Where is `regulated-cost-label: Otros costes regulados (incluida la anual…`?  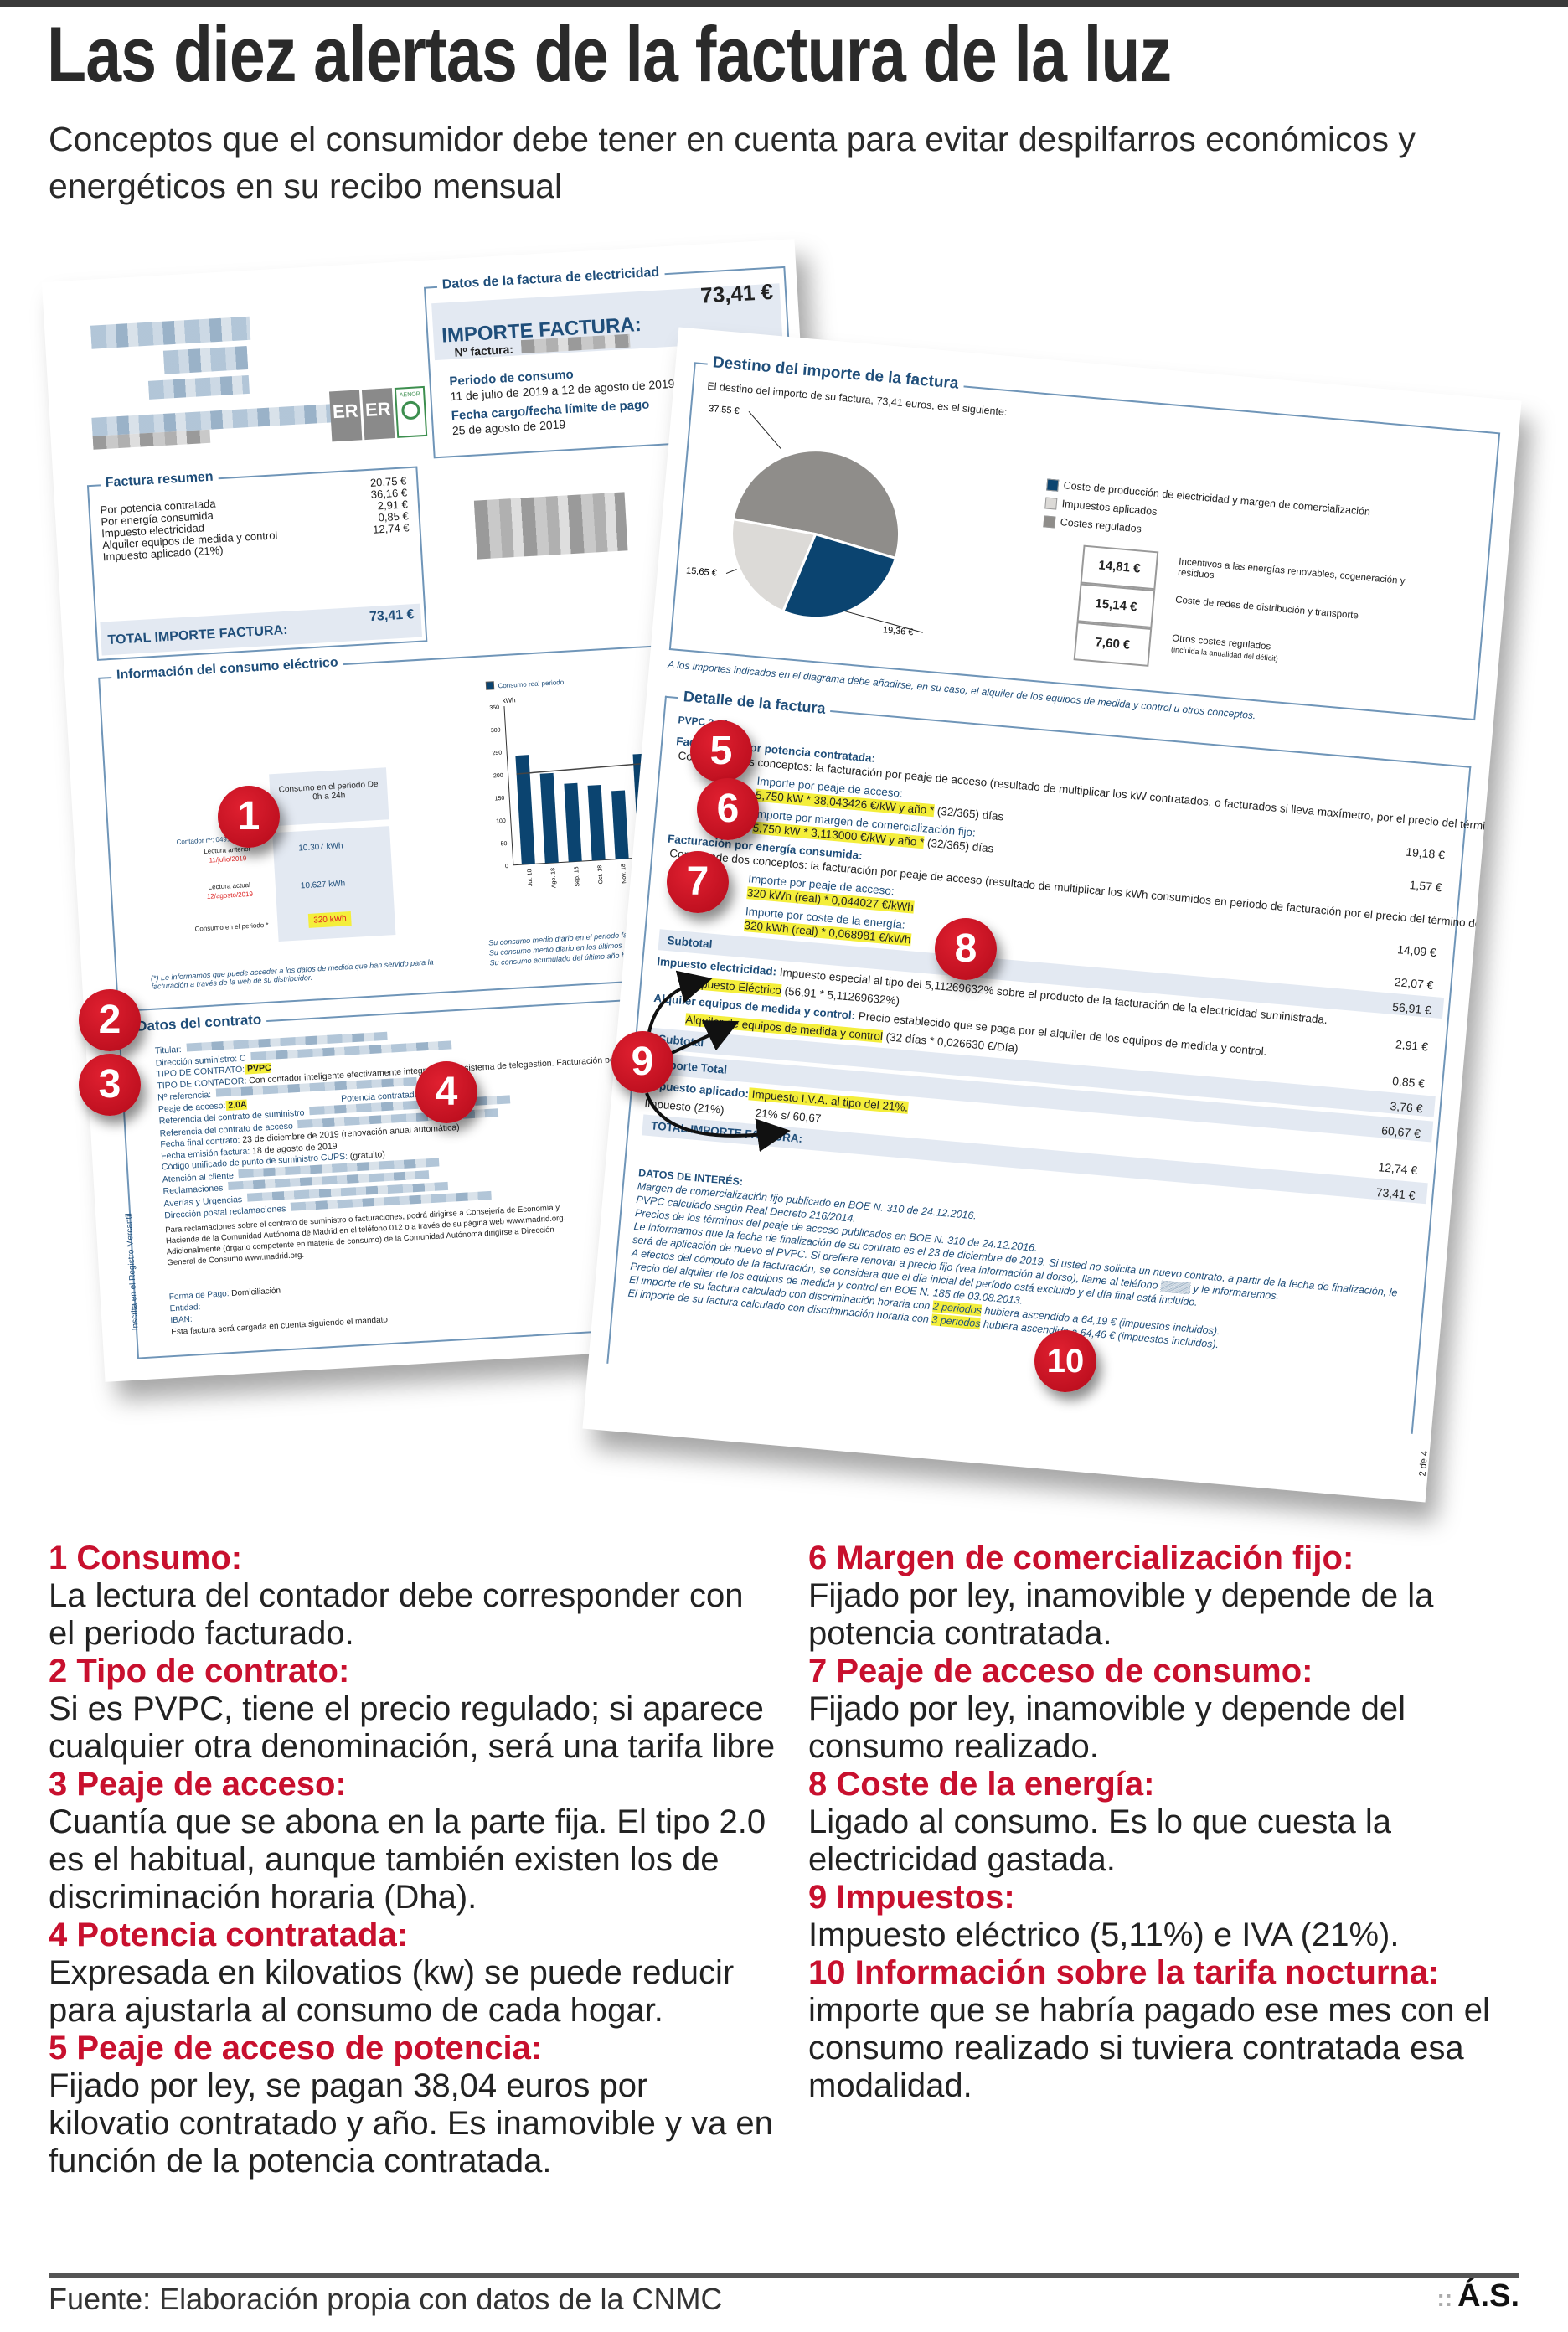 regulated-cost-label: Otros costes regulados (incluida la anual… is located at coordinates (1297, 655).